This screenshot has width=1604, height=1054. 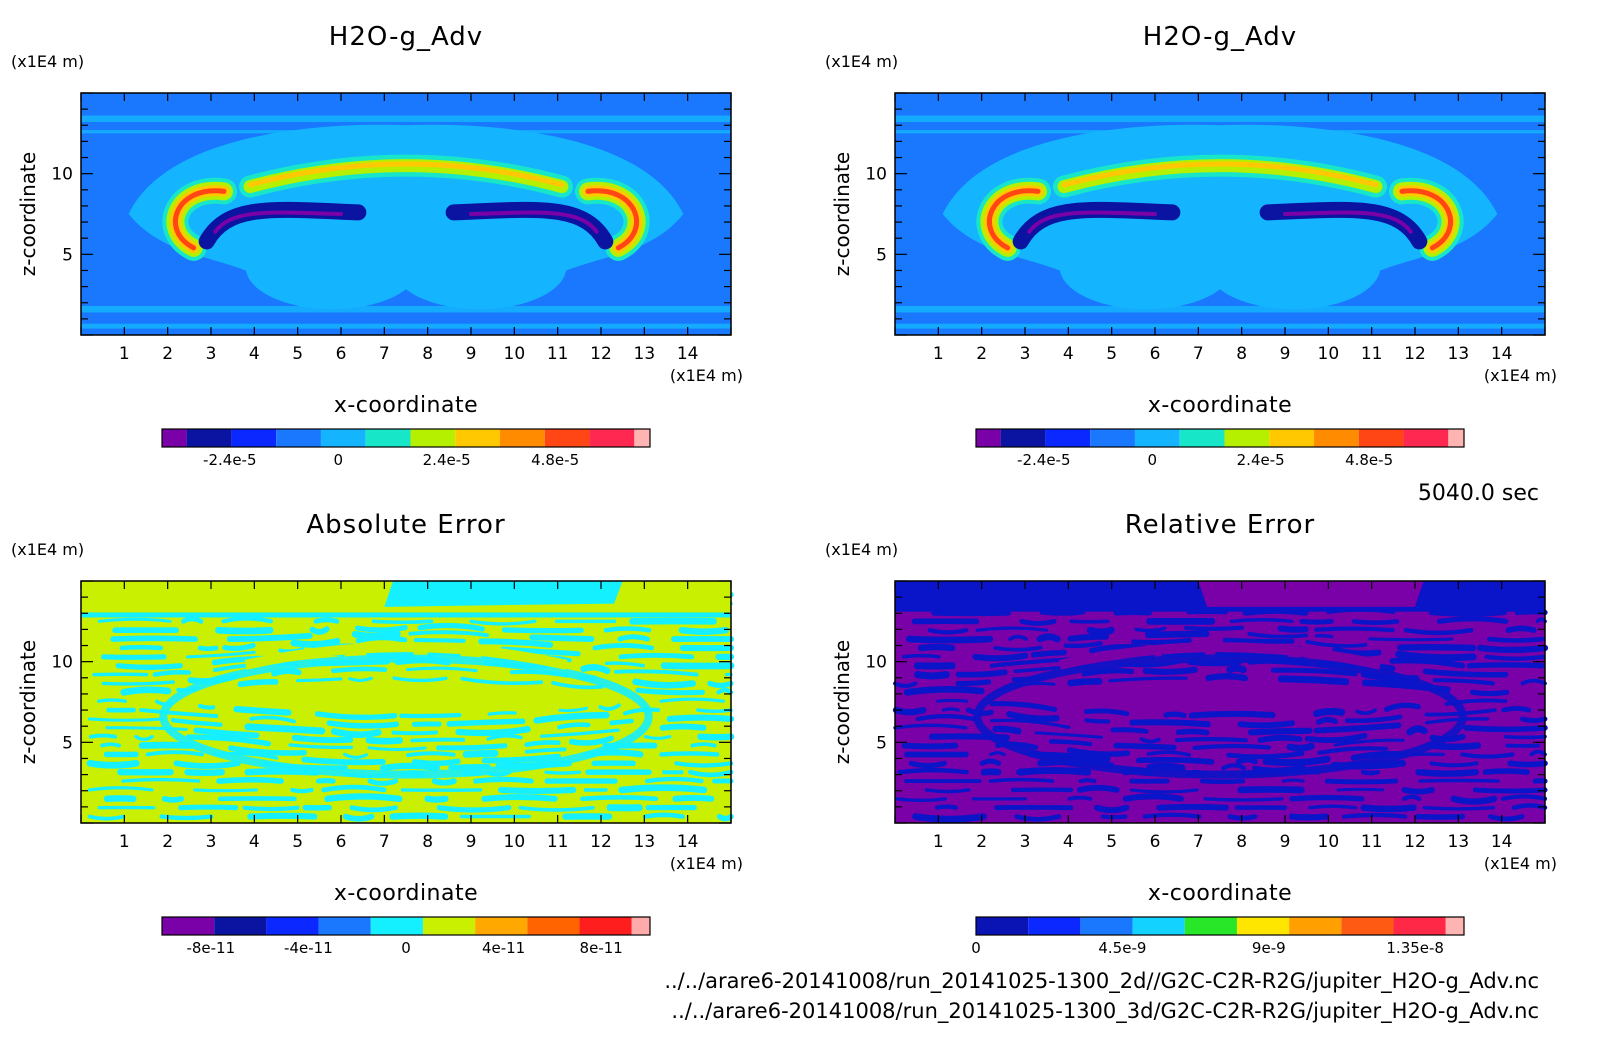 I want to click on x-tick-label: 5, so click(x=297, y=354).